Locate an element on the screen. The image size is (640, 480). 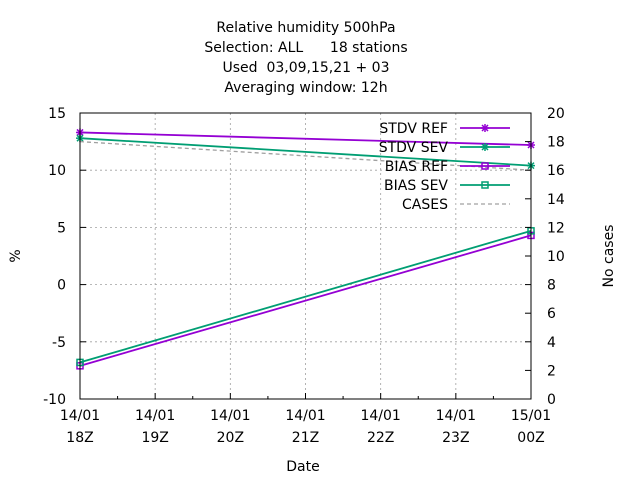
y-tick-label: 15 is located at coordinates (57, 114).